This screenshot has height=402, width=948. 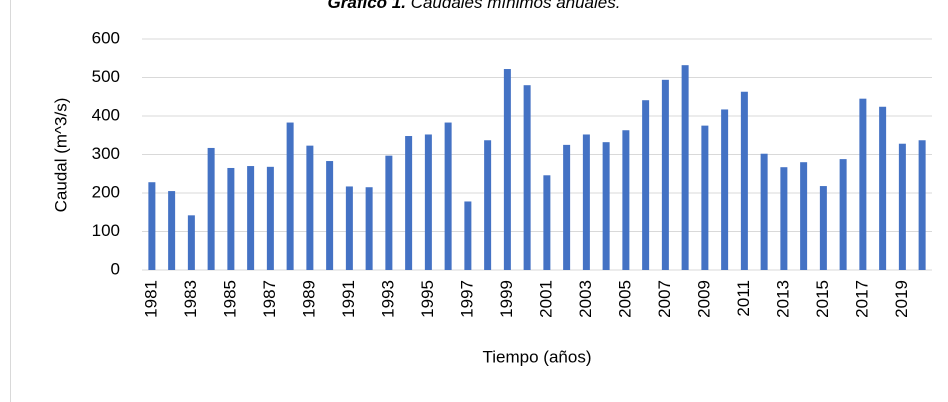 What do you see at coordinates (624, 299) in the screenshot?
I see `x-tick-label: 2005` at bounding box center [624, 299].